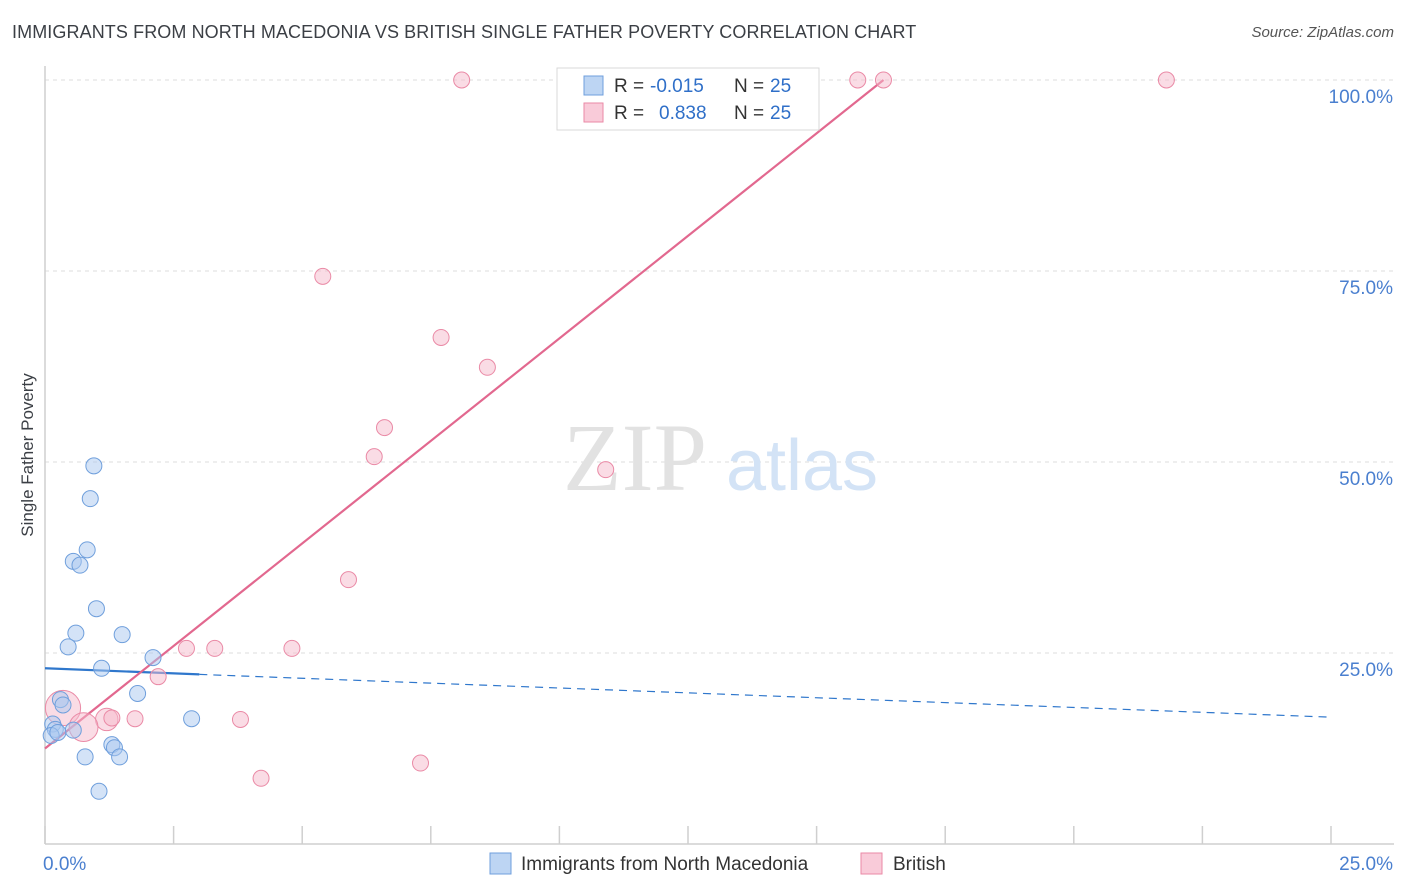  What do you see at coordinates (919, 864) in the screenshot?
I see `legend-bottom-label-pink: British` at bounding box center [919, 864].